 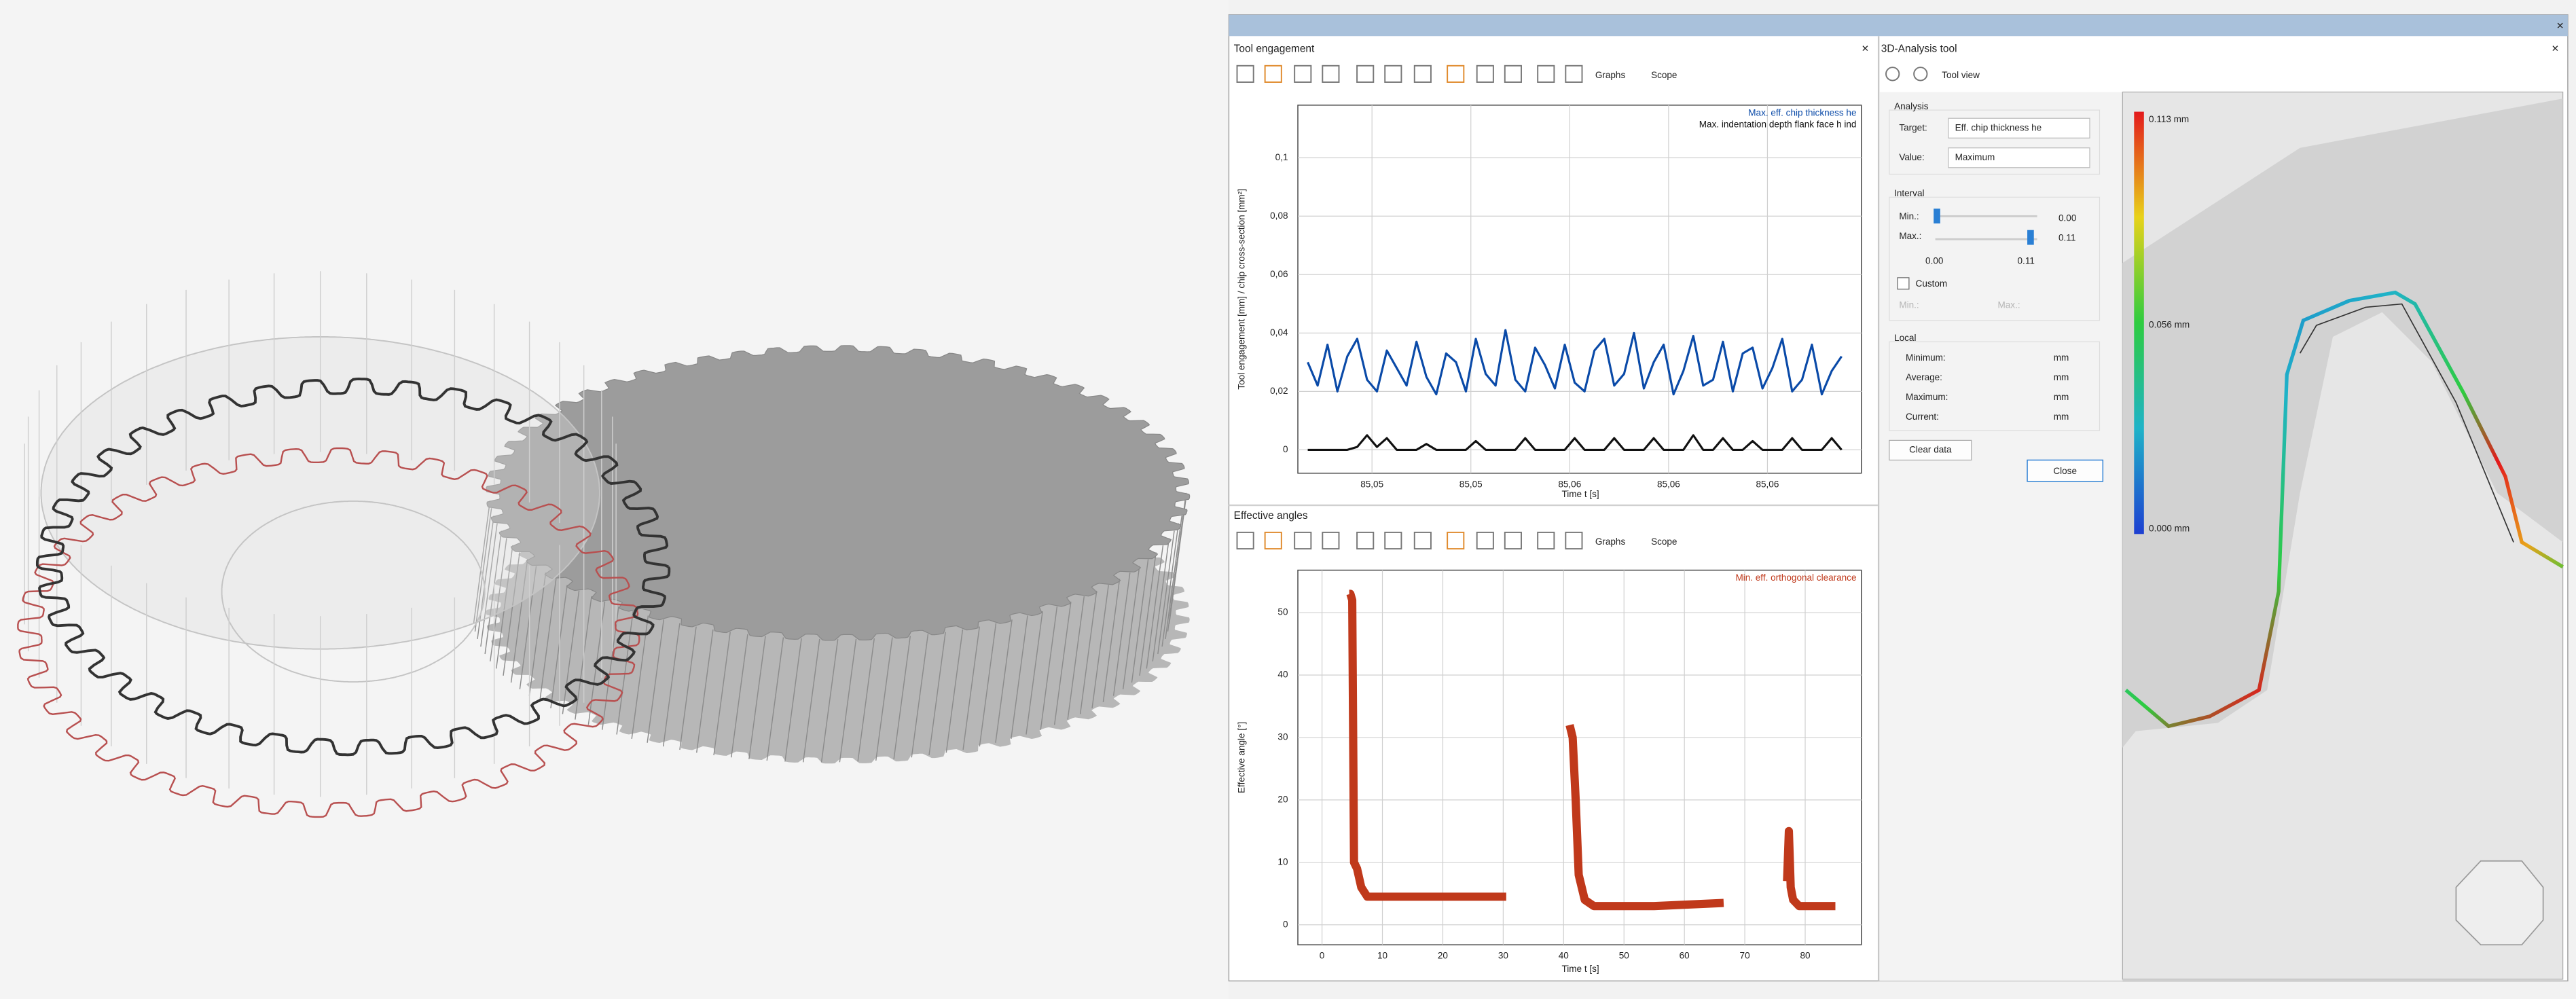 I want to click on view-cube, so click(x=2499, y=903).